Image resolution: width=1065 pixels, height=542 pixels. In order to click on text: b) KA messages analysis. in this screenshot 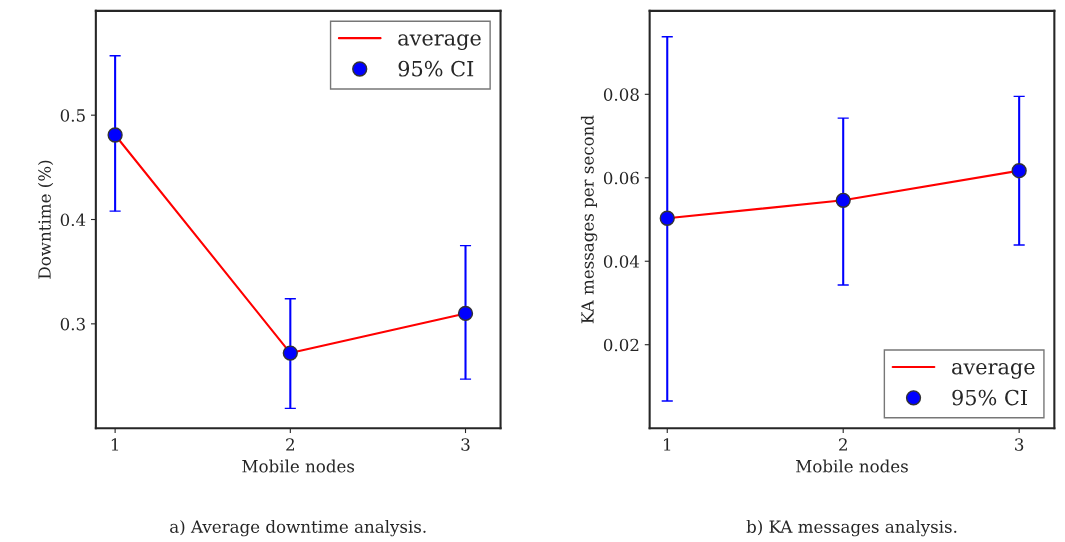, I will do `click(851, 528)`.